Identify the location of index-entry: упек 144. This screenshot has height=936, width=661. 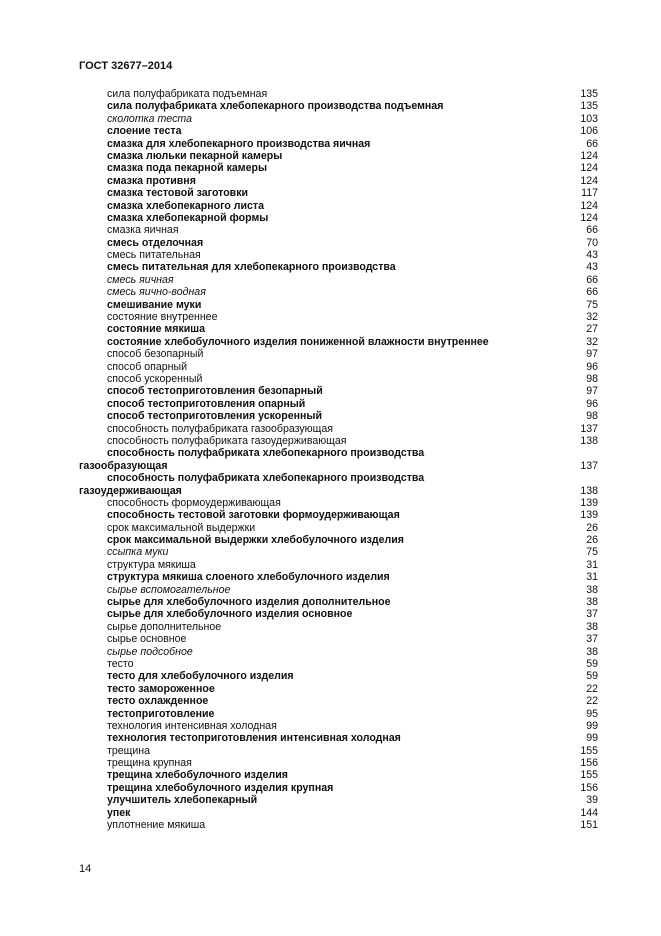
(338, 813).